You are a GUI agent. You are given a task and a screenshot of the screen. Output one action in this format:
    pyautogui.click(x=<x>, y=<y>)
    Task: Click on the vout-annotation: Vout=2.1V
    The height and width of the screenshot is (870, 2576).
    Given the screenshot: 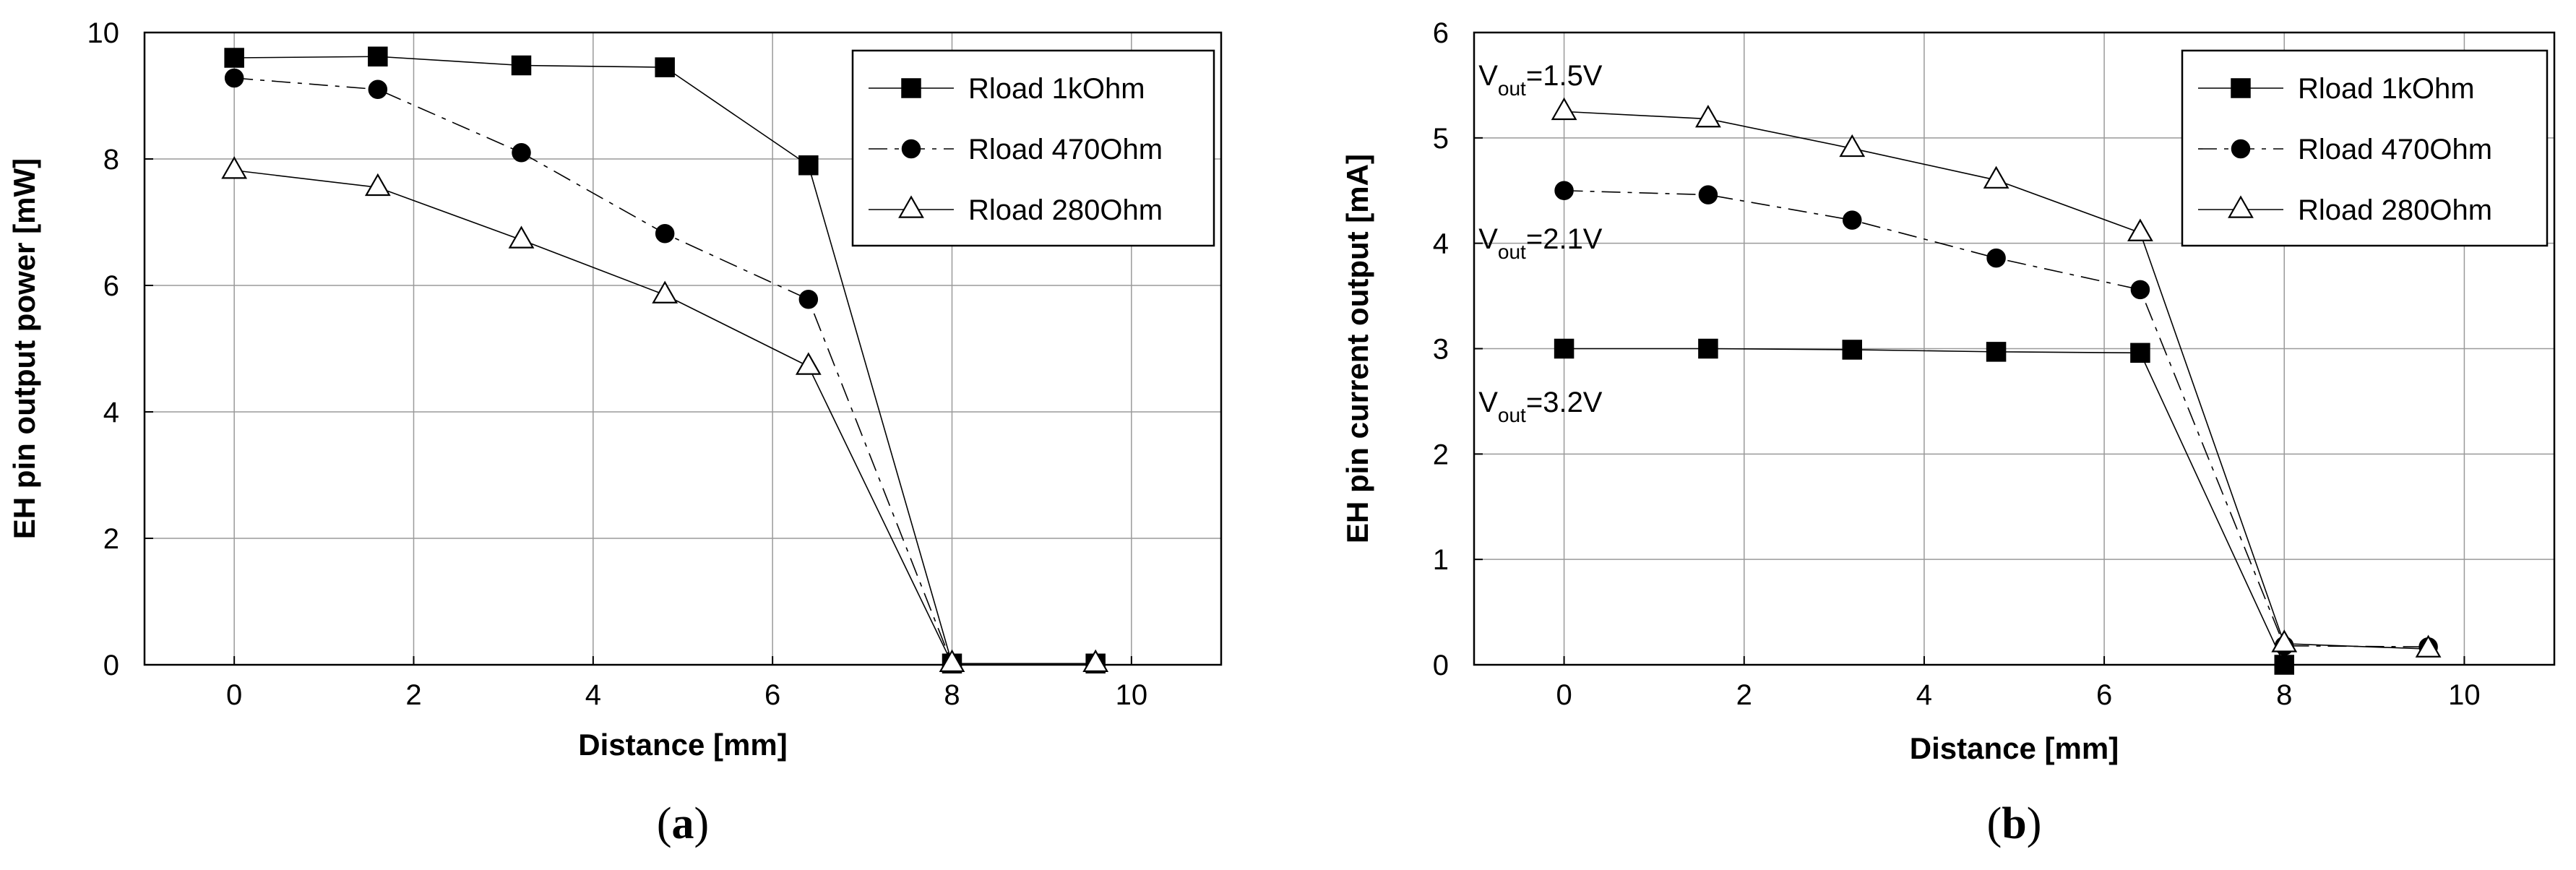 What is the action you would take?
    pyautogui.click(x=1540, y=243)
    